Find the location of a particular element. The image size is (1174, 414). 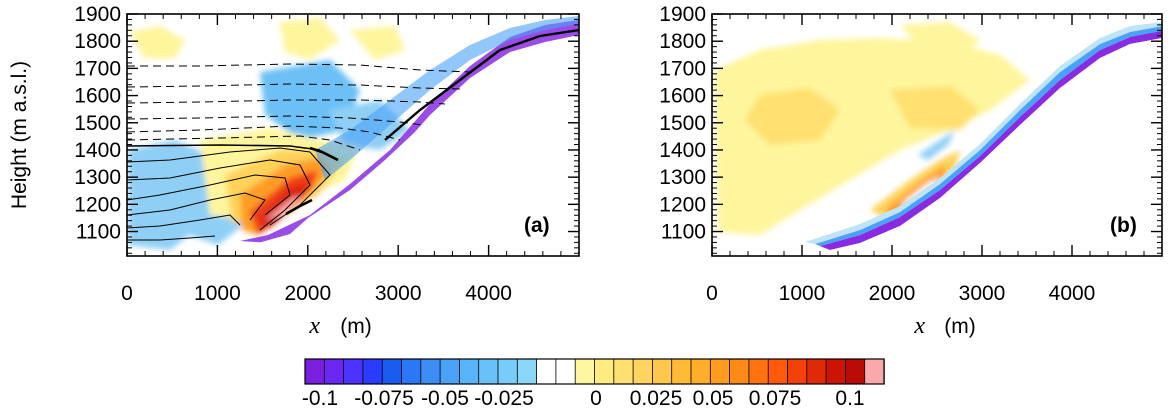

colorbar-labels: -0.1 -0.075 -0.05 -0.025 0 0.025 0.05 0.075 0.1 is located at coordinates (583, 398).